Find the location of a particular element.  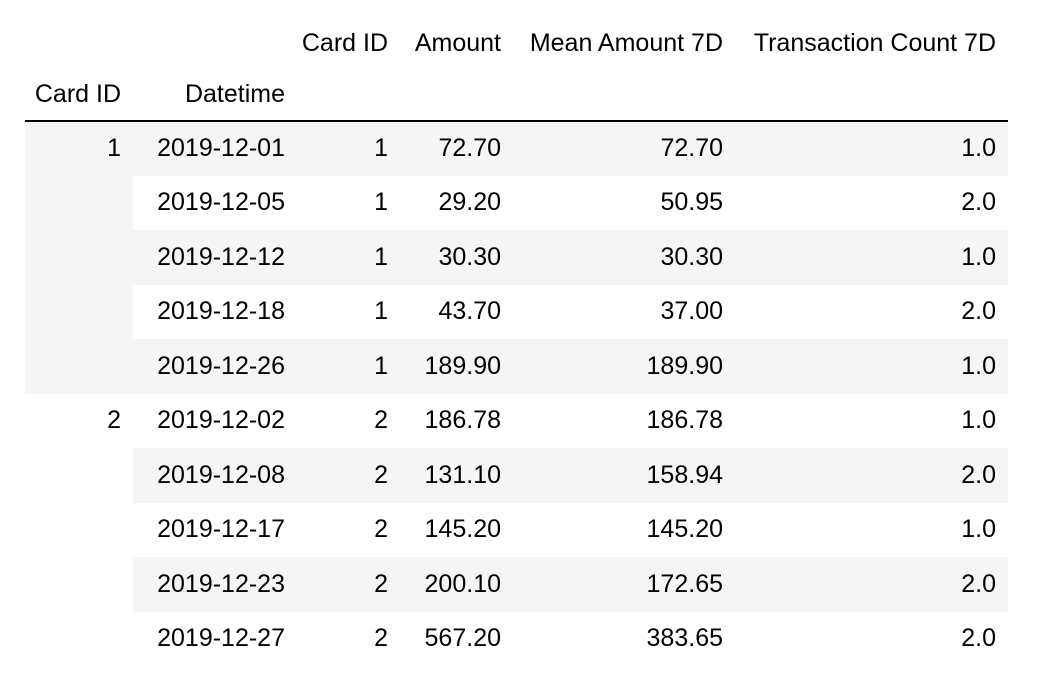

row-date: 2019-12-08 is located at coordinates (221, 474).